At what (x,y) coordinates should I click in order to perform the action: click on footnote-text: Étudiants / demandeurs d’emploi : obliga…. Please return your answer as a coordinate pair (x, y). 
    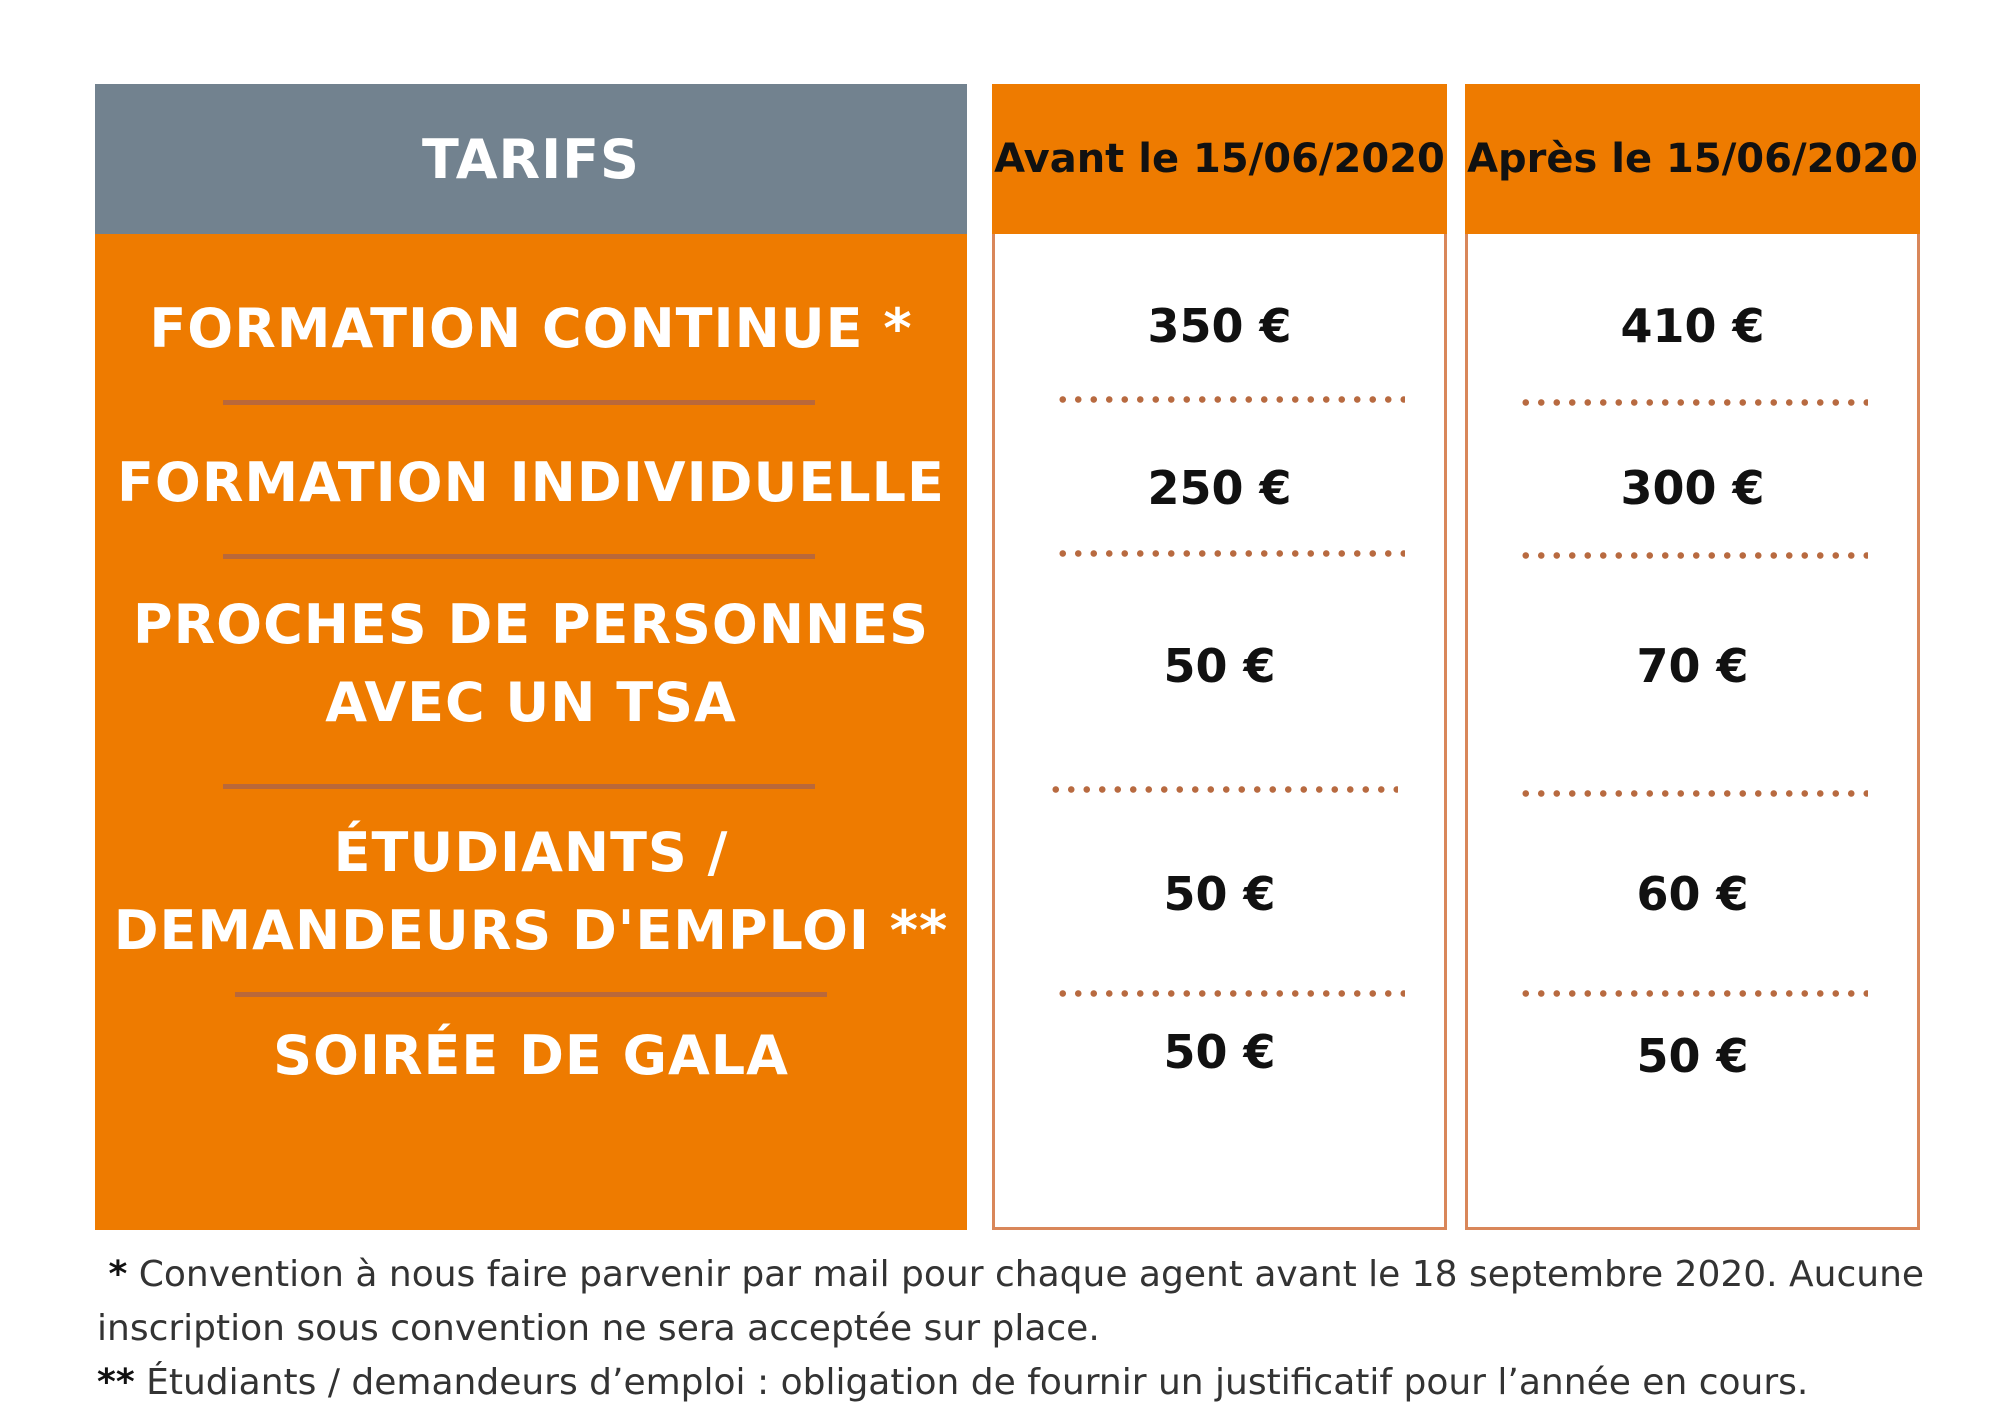
    Looking at the image, I should click on (977, 1382).